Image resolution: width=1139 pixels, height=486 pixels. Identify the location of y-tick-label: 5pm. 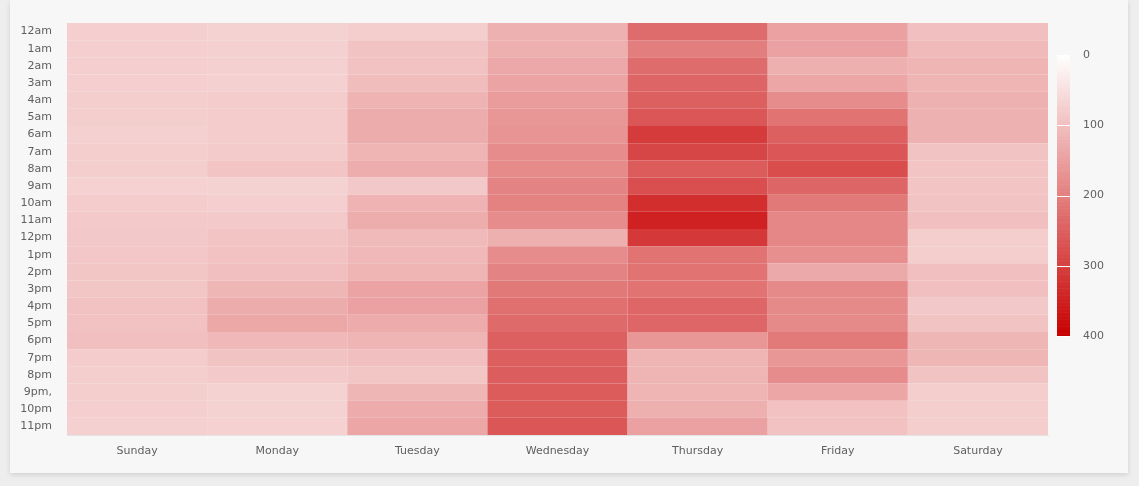
(39, 323).